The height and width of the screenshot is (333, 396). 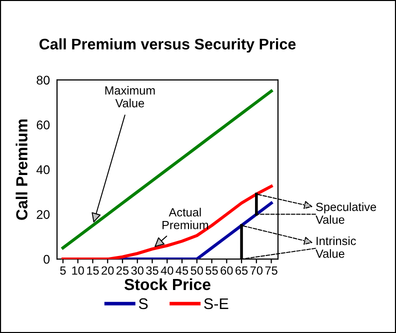 What do you see at coordinates (137, 270) in the screenshot?
I see `x-tick-label: 30` at bounding box center [137, 270].